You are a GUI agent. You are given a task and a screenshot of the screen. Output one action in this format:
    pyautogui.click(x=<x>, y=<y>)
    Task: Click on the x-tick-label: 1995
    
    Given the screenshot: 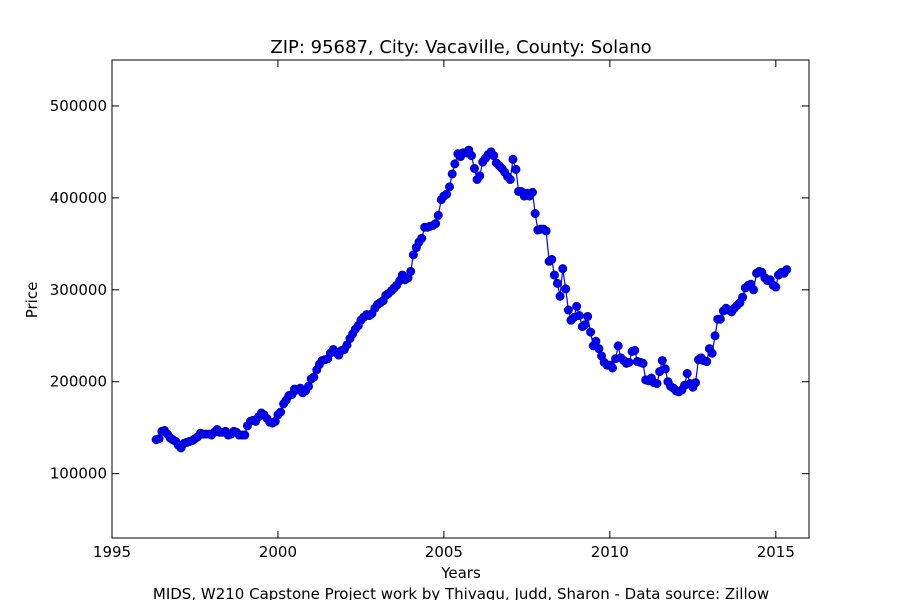 What is the action you would take?
    pyautogui.click(x=112, y=552)
    